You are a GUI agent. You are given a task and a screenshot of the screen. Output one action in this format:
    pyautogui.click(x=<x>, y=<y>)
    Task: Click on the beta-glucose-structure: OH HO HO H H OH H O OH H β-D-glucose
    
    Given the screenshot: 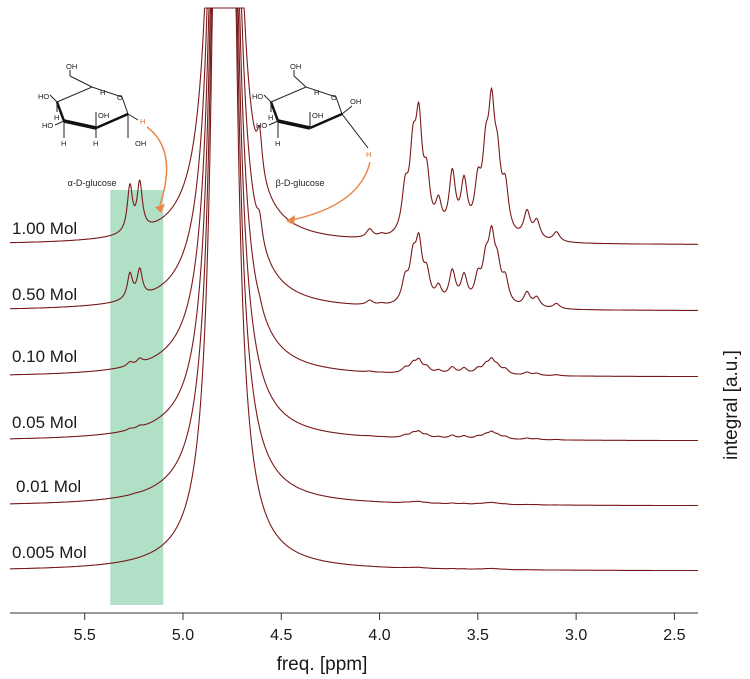 What is the action you would take?
    pyautogui.click(x=311, y=143)
    